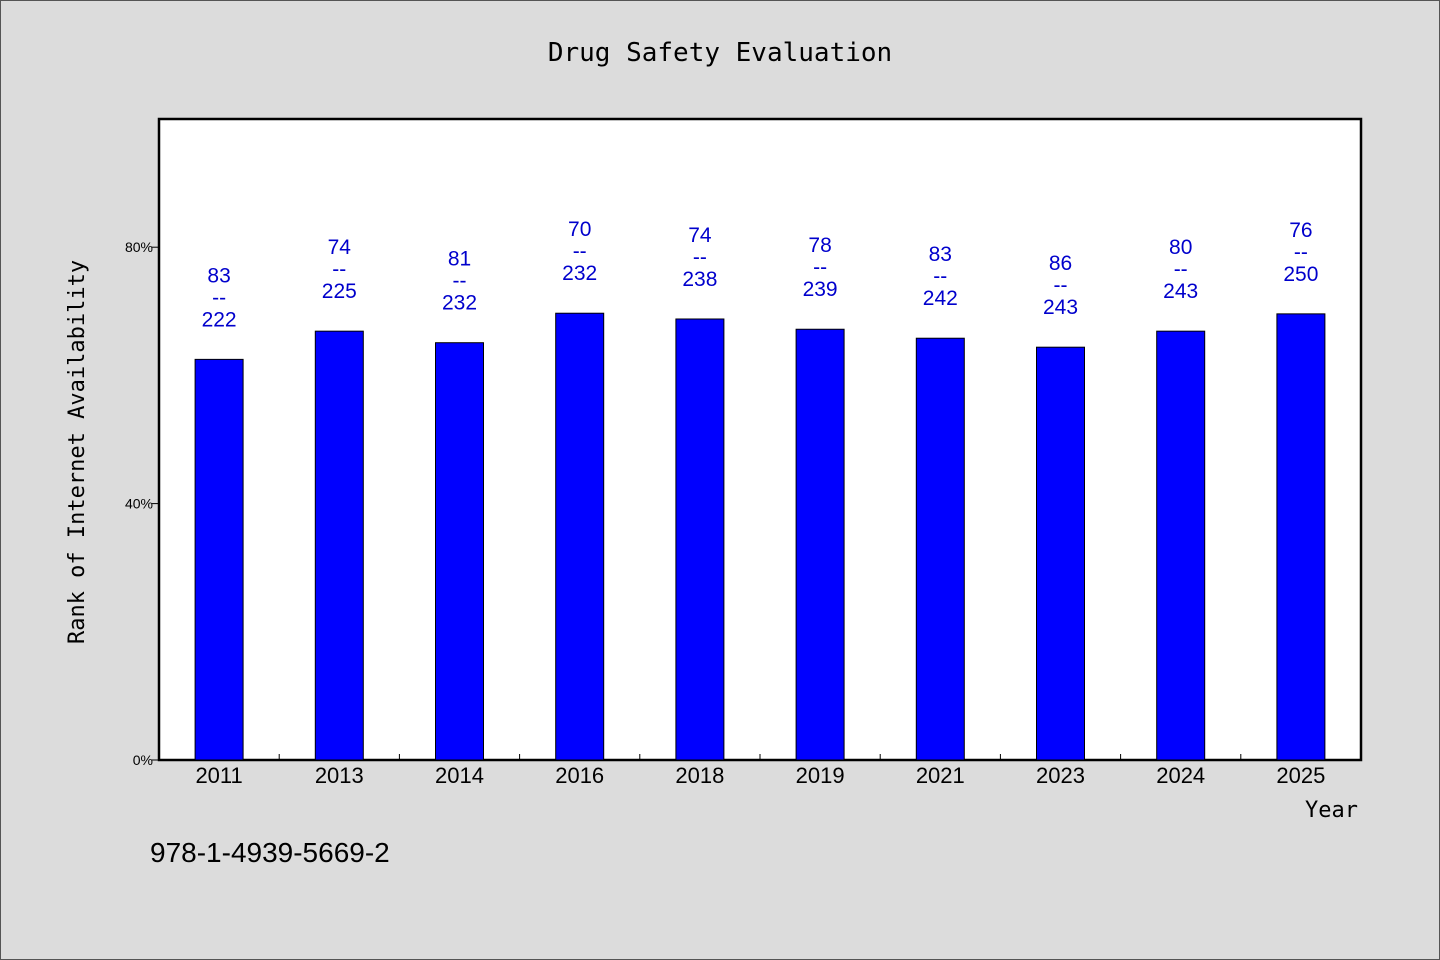 The image size is (1440, 960). What do you see at coordinates (219, 559) in the screenshot?
I see `bar-2011` at bounding box center [219, 559].